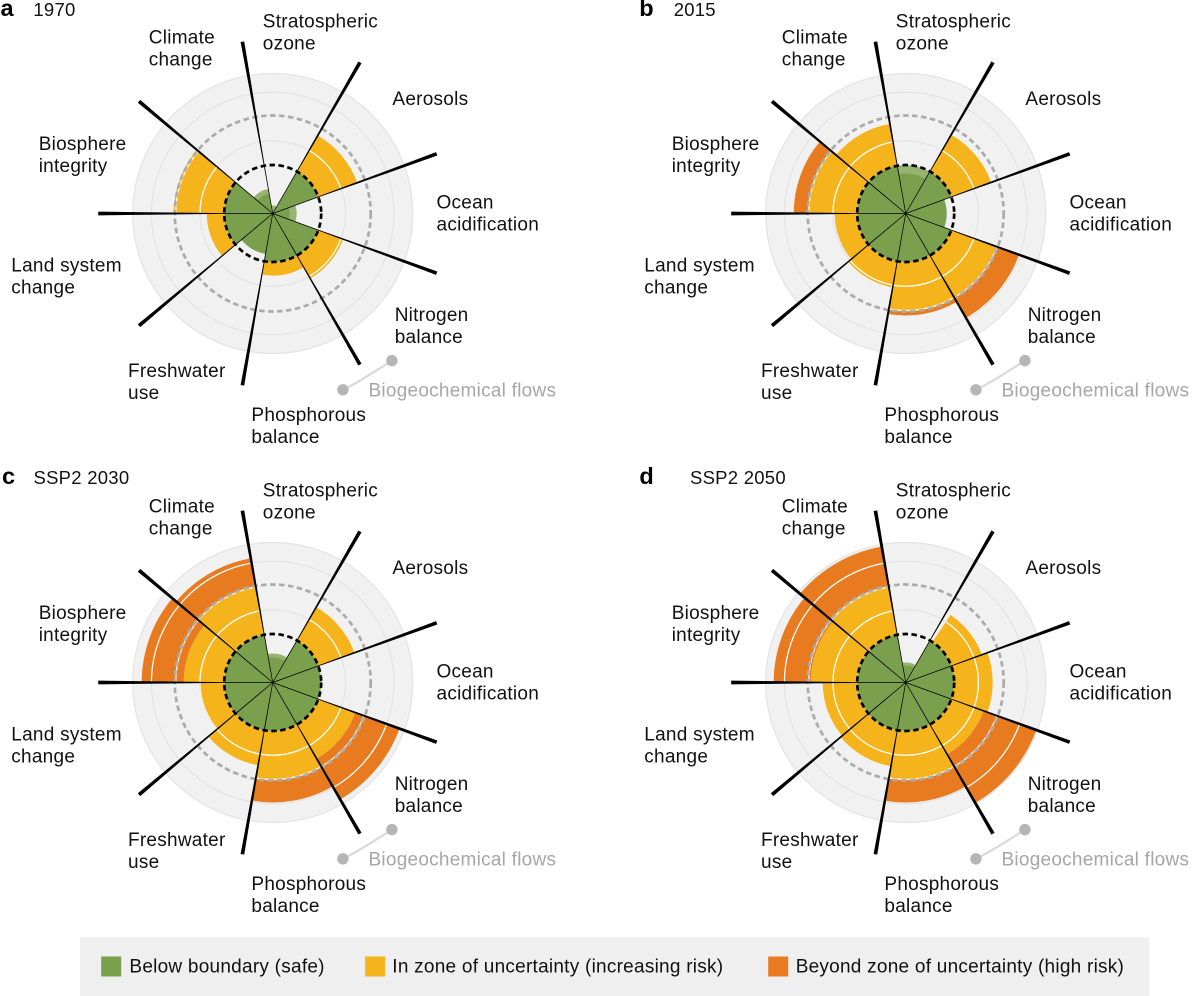 The width and height of the screenshot is (1200, 996). I want to click on svg-text: 1970, so click(54, 10).